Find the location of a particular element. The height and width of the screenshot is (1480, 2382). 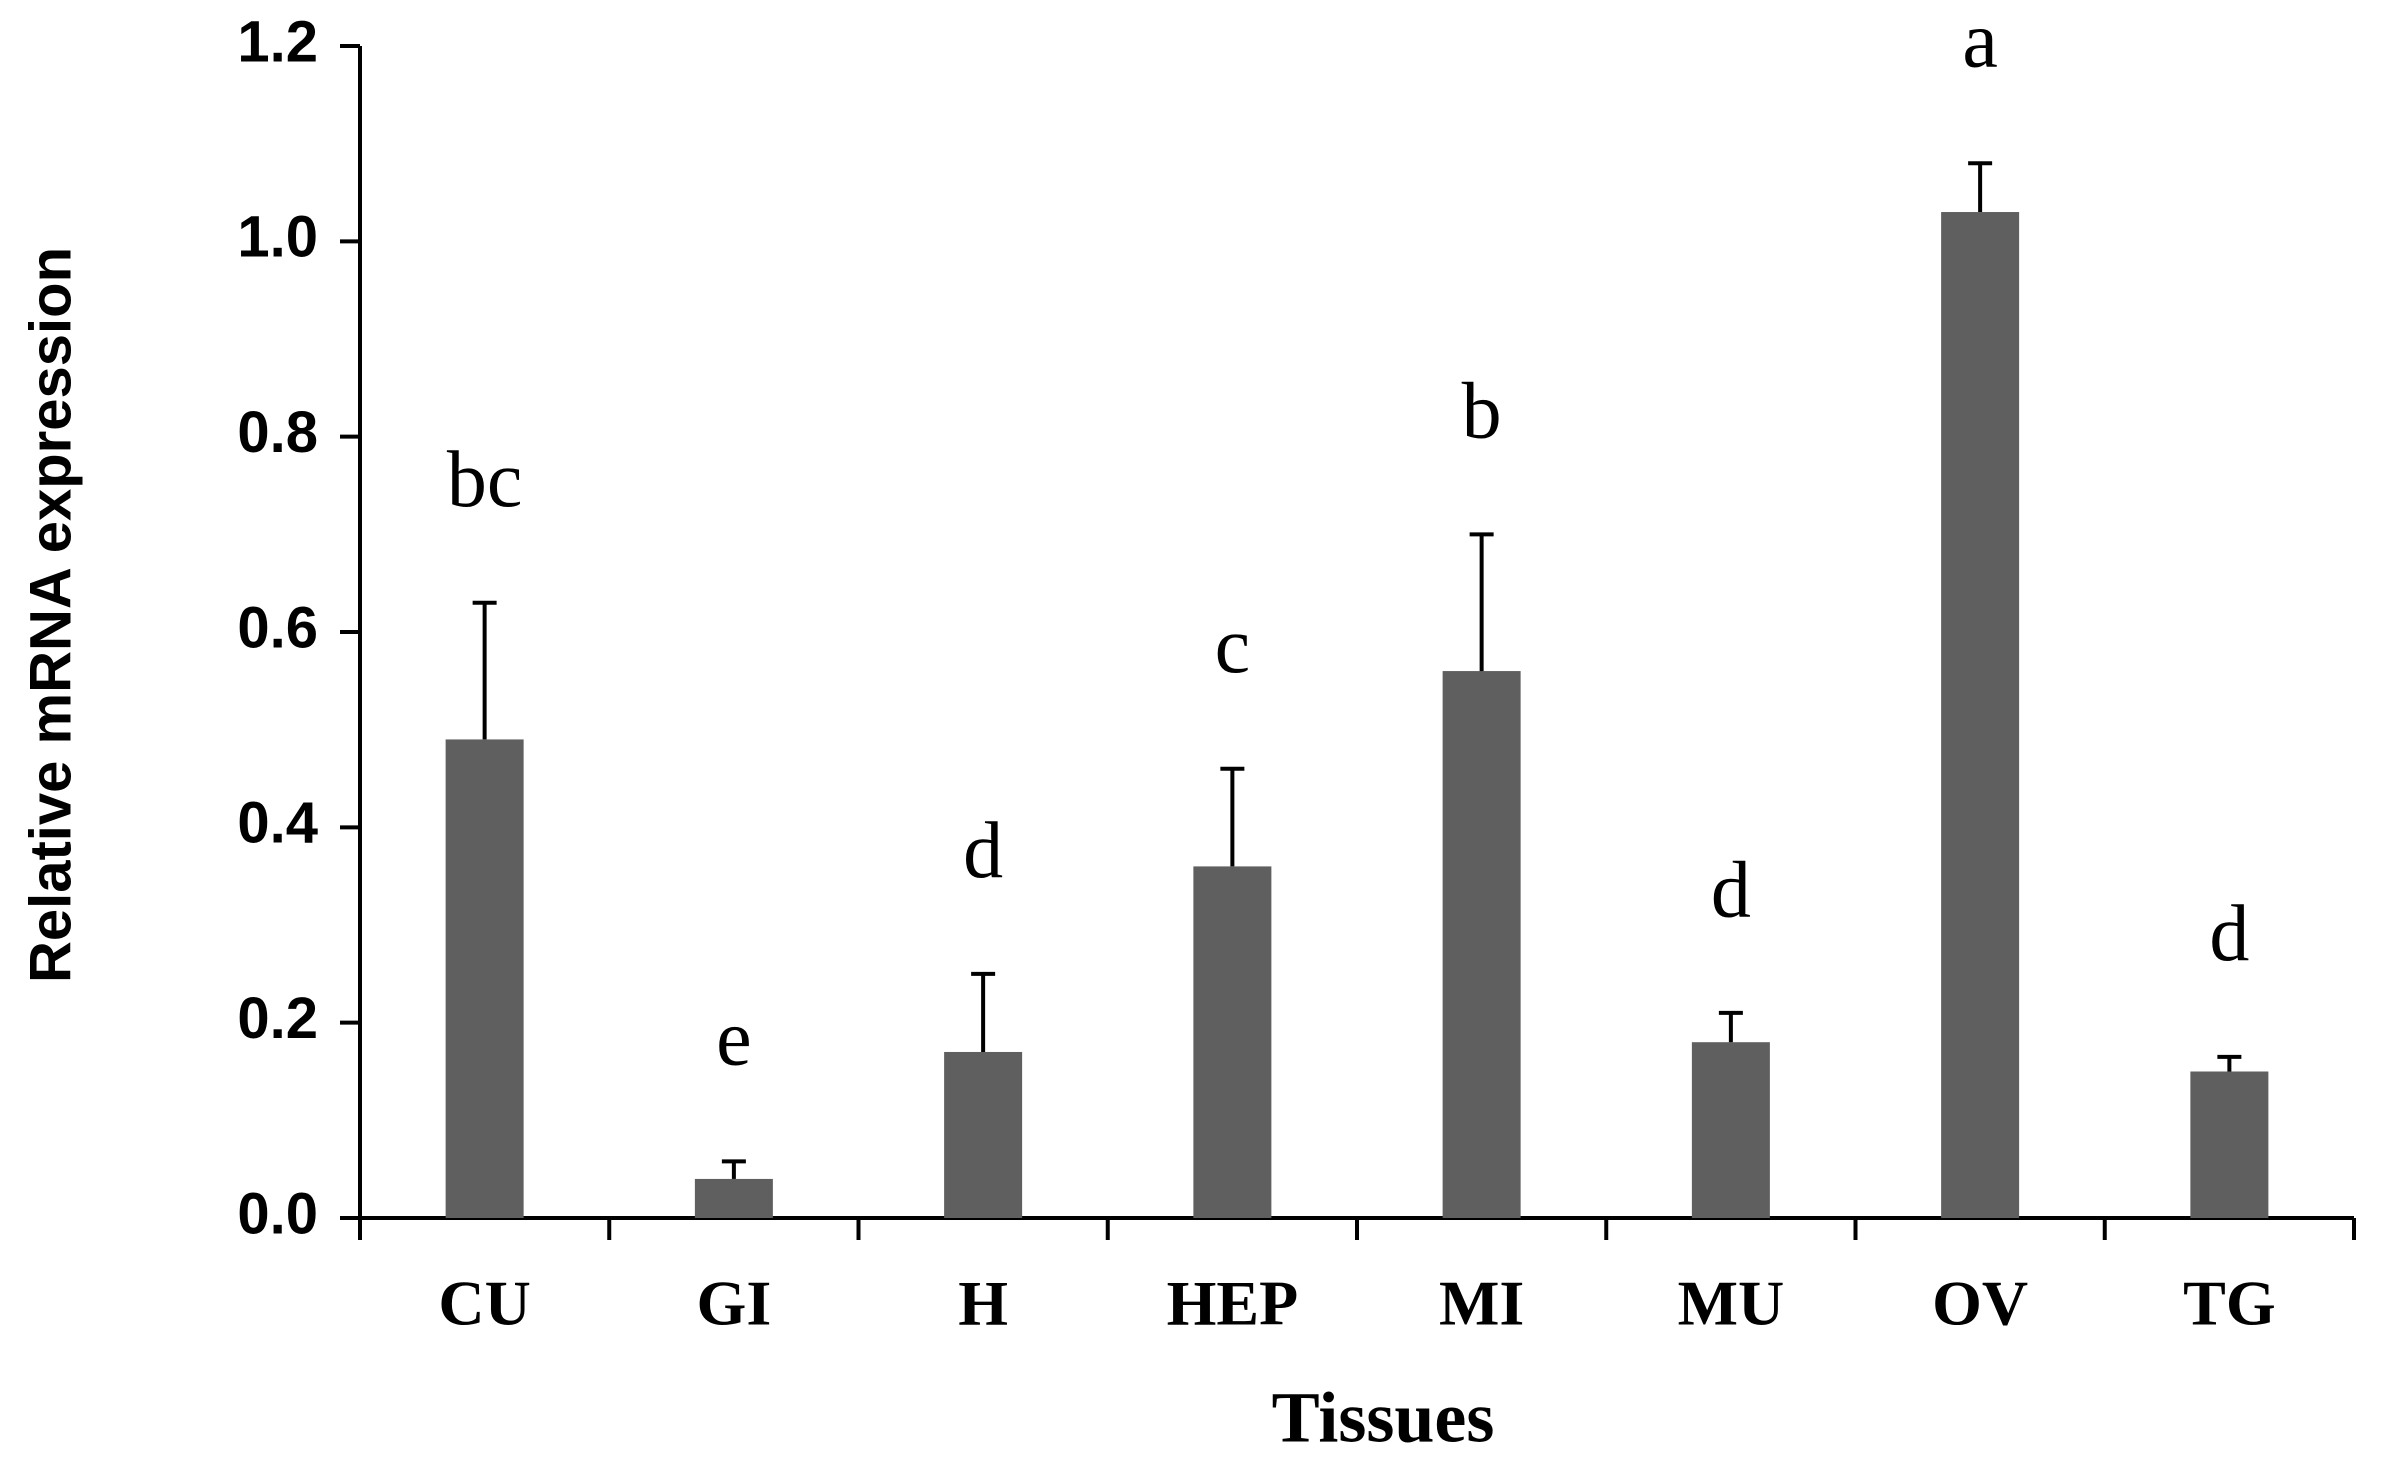

y-tick-label: 1.0 is located at coordinates (277, 237).